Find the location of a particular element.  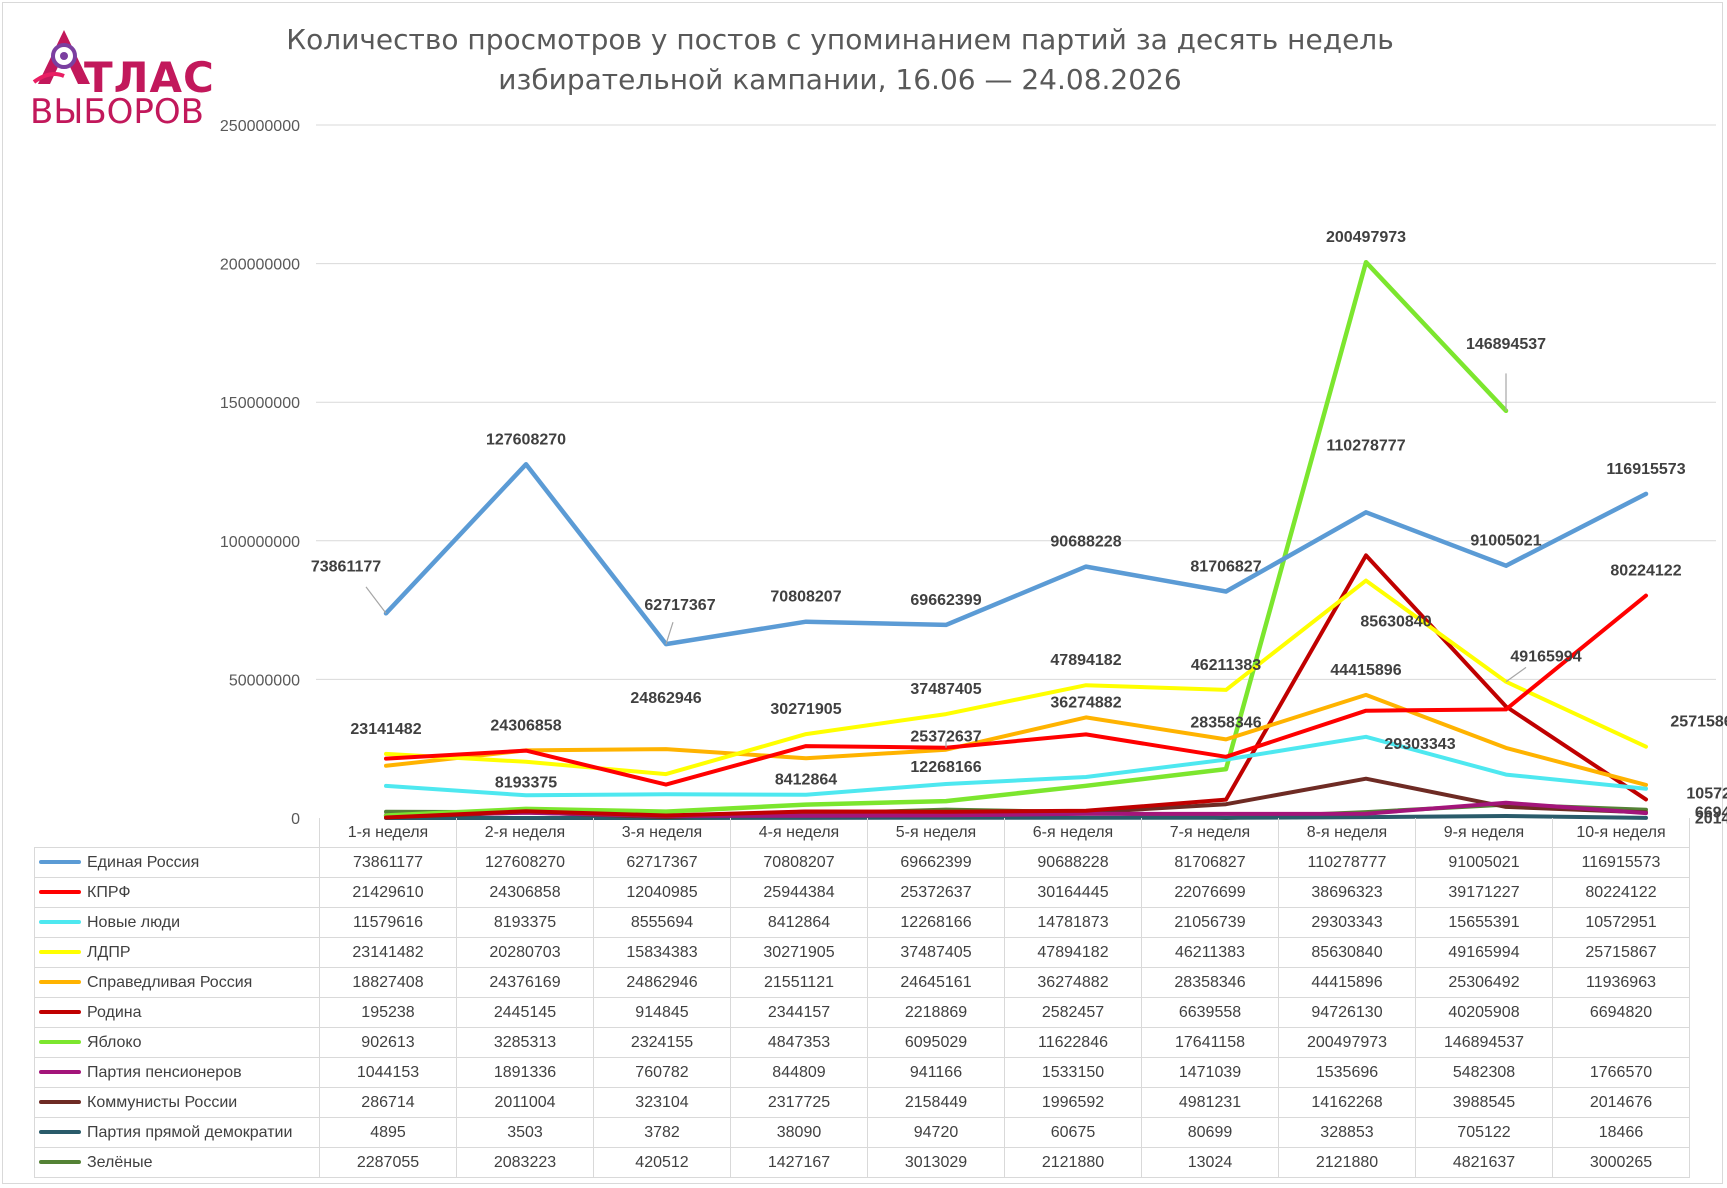

table-cell: 85630840 is located at coordinates (1347, 952).